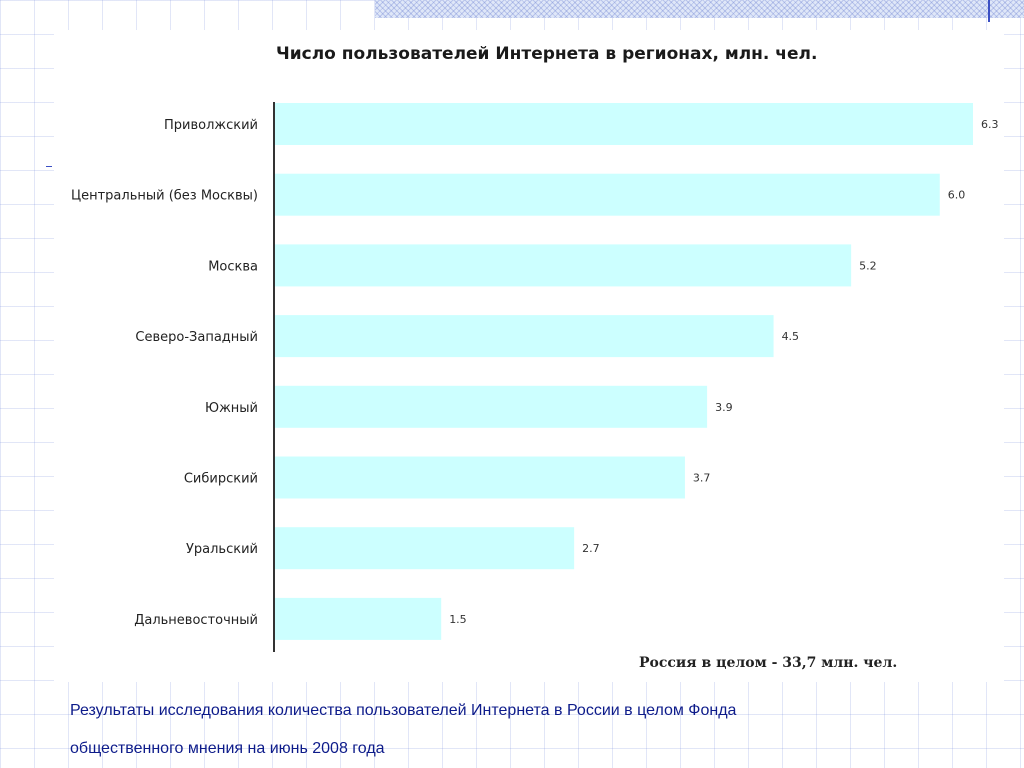  Describe the element at coordinates (231, 408) in the screenshot. I see `category-label-4: Южный` at that location.